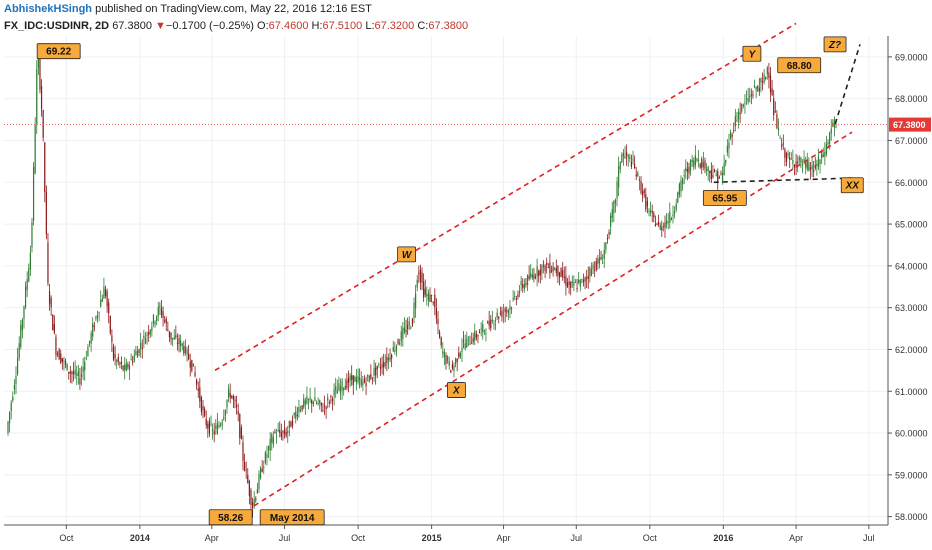 This screenshot has width=932, height=550. Describe the element at coordinates (724, 198) in the screenshot. I see `annotation-label: 65.95` at that location.